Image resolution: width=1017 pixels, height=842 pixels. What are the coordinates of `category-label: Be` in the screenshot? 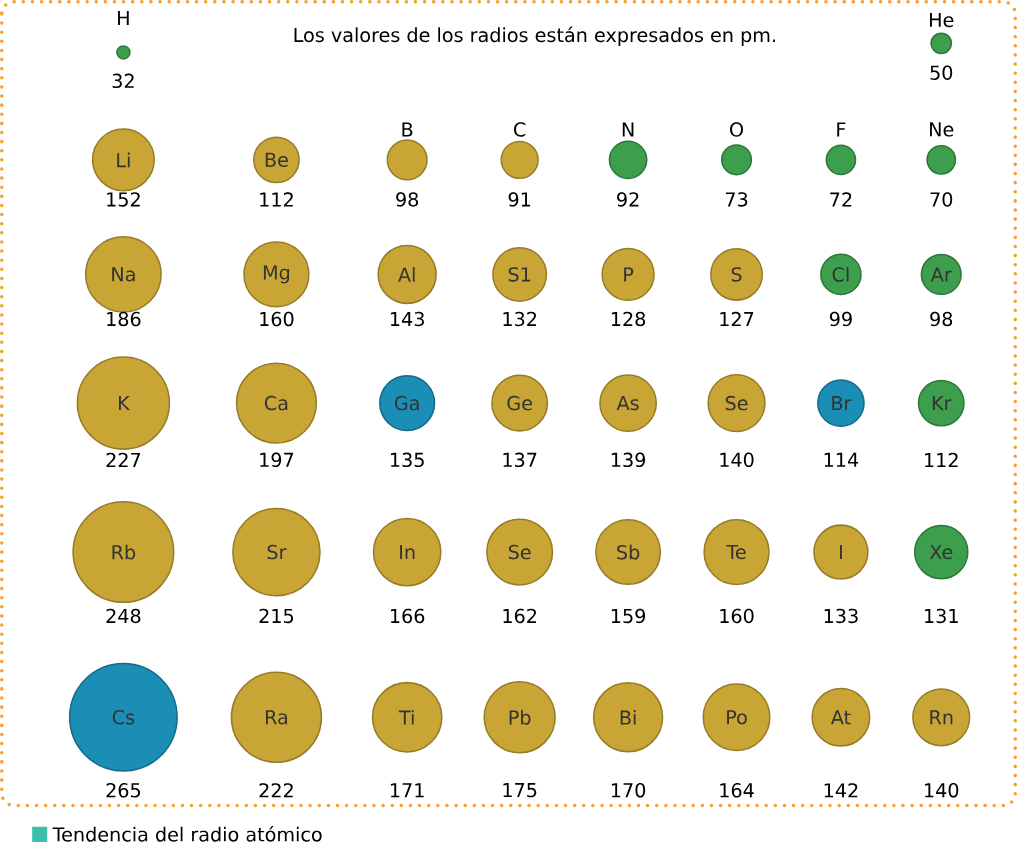 It's located at (276, 160).